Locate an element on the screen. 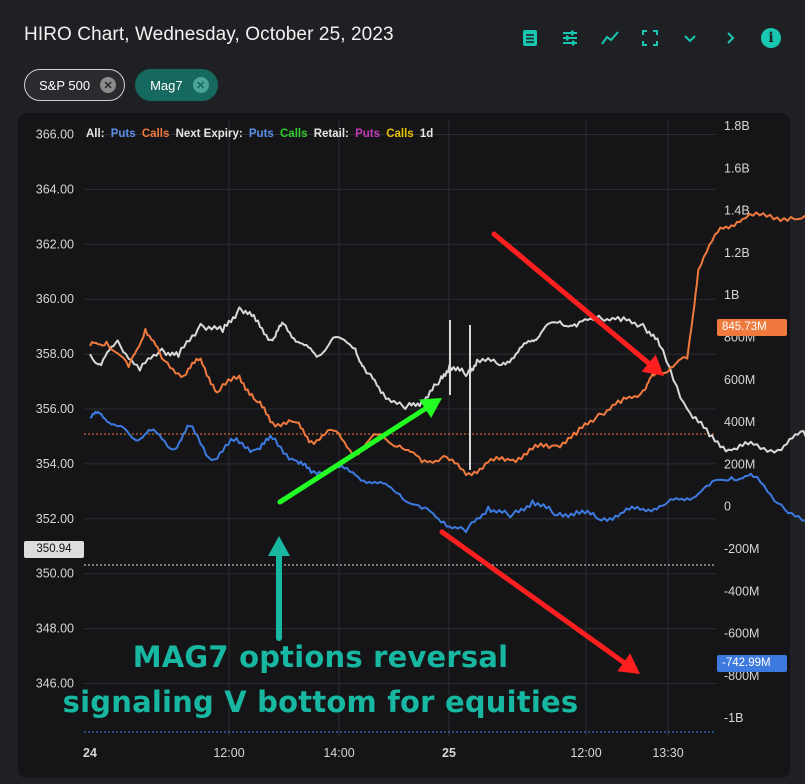  right-tick-label: -1B is located at coordinates (733, 718).